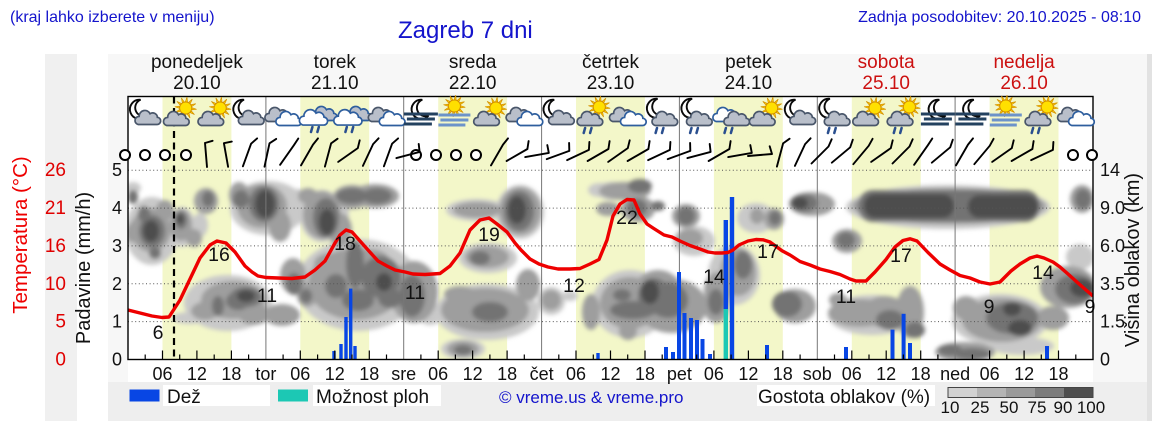  I want to click on svg-text: 21, so click(55, 208).